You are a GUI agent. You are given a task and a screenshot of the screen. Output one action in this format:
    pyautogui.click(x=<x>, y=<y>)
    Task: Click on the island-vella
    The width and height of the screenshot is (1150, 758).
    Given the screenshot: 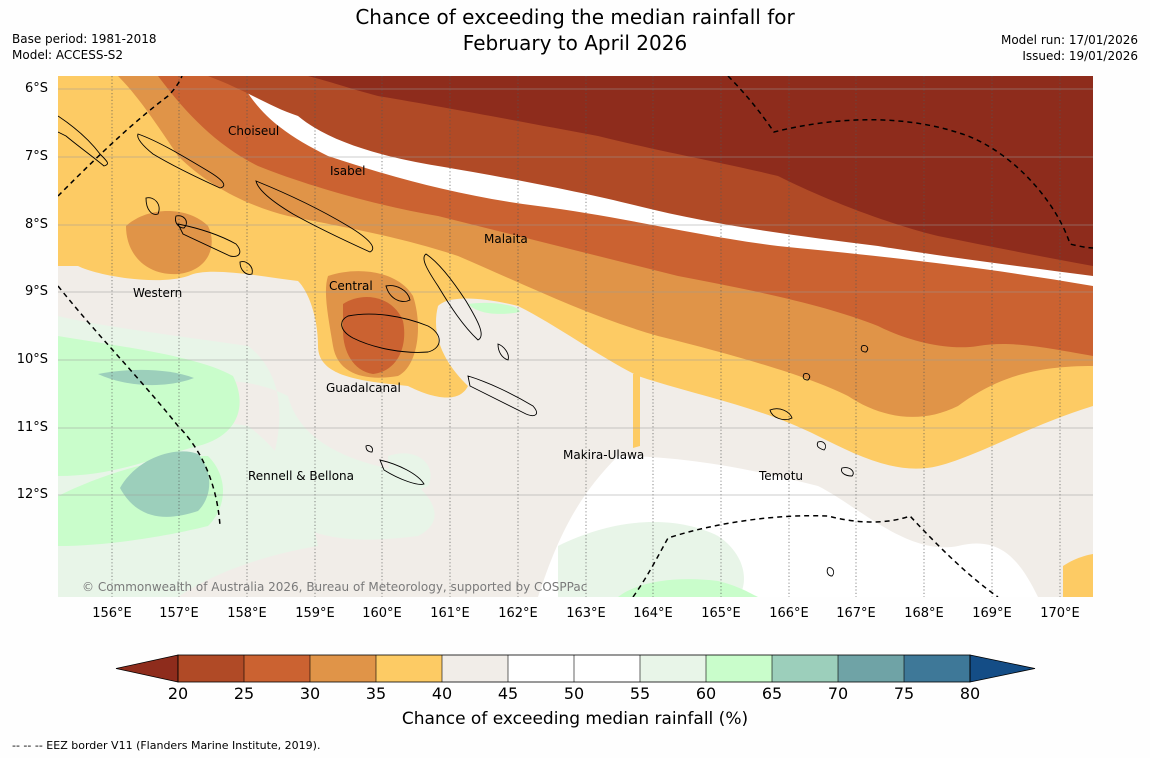 What is the action you would take?
    pyautogui.click(x=152, y=206)
    